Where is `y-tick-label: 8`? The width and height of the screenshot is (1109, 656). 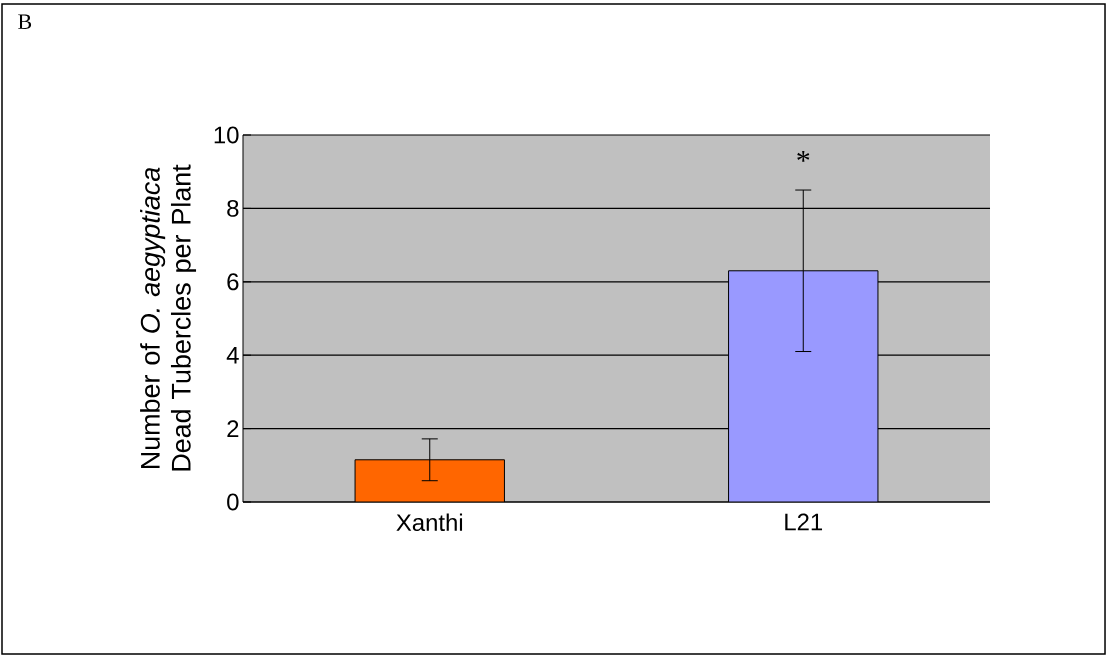
y-tick-label: 8 is located at coordinates (233, 208).